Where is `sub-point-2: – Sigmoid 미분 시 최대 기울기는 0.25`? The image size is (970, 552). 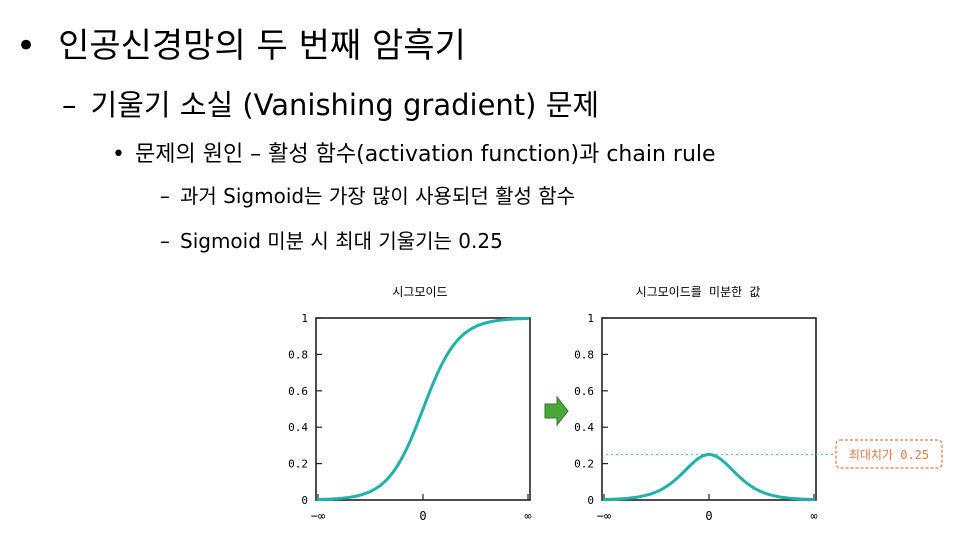 sub-point-2: – Sigmoid 미분 시 최대 기울기는 0.25 is located at coordinates (331, 239).